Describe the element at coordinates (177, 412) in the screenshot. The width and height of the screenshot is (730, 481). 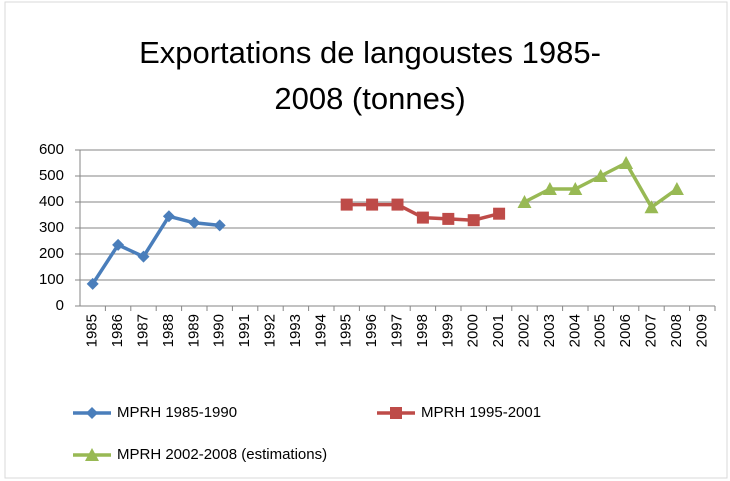
I see `legend-label: MPRH 1985-1990` at that location.